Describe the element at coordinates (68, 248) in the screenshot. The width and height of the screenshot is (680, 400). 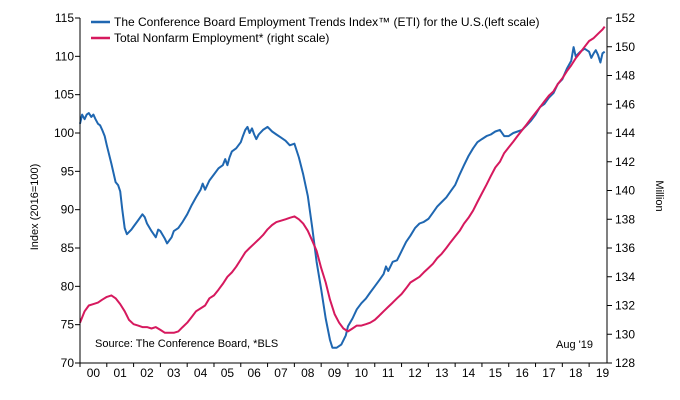
I see `left-axis-tick-label: 85` at that location.